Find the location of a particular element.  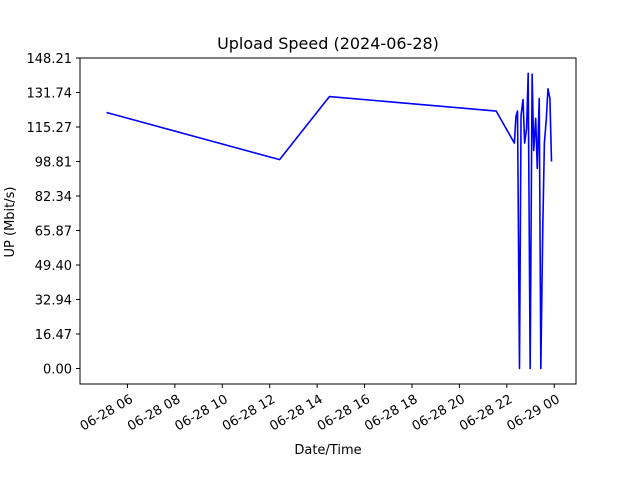

y-tick-label: 49.40 is located at coordinates (53, 266).